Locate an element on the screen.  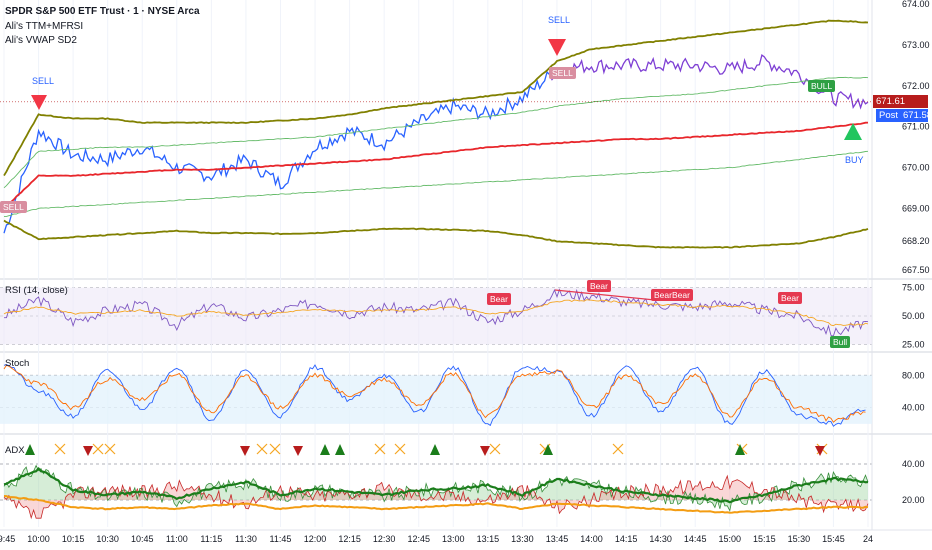
time-tick-label: 15:15 is located at coordinates (764, 539).